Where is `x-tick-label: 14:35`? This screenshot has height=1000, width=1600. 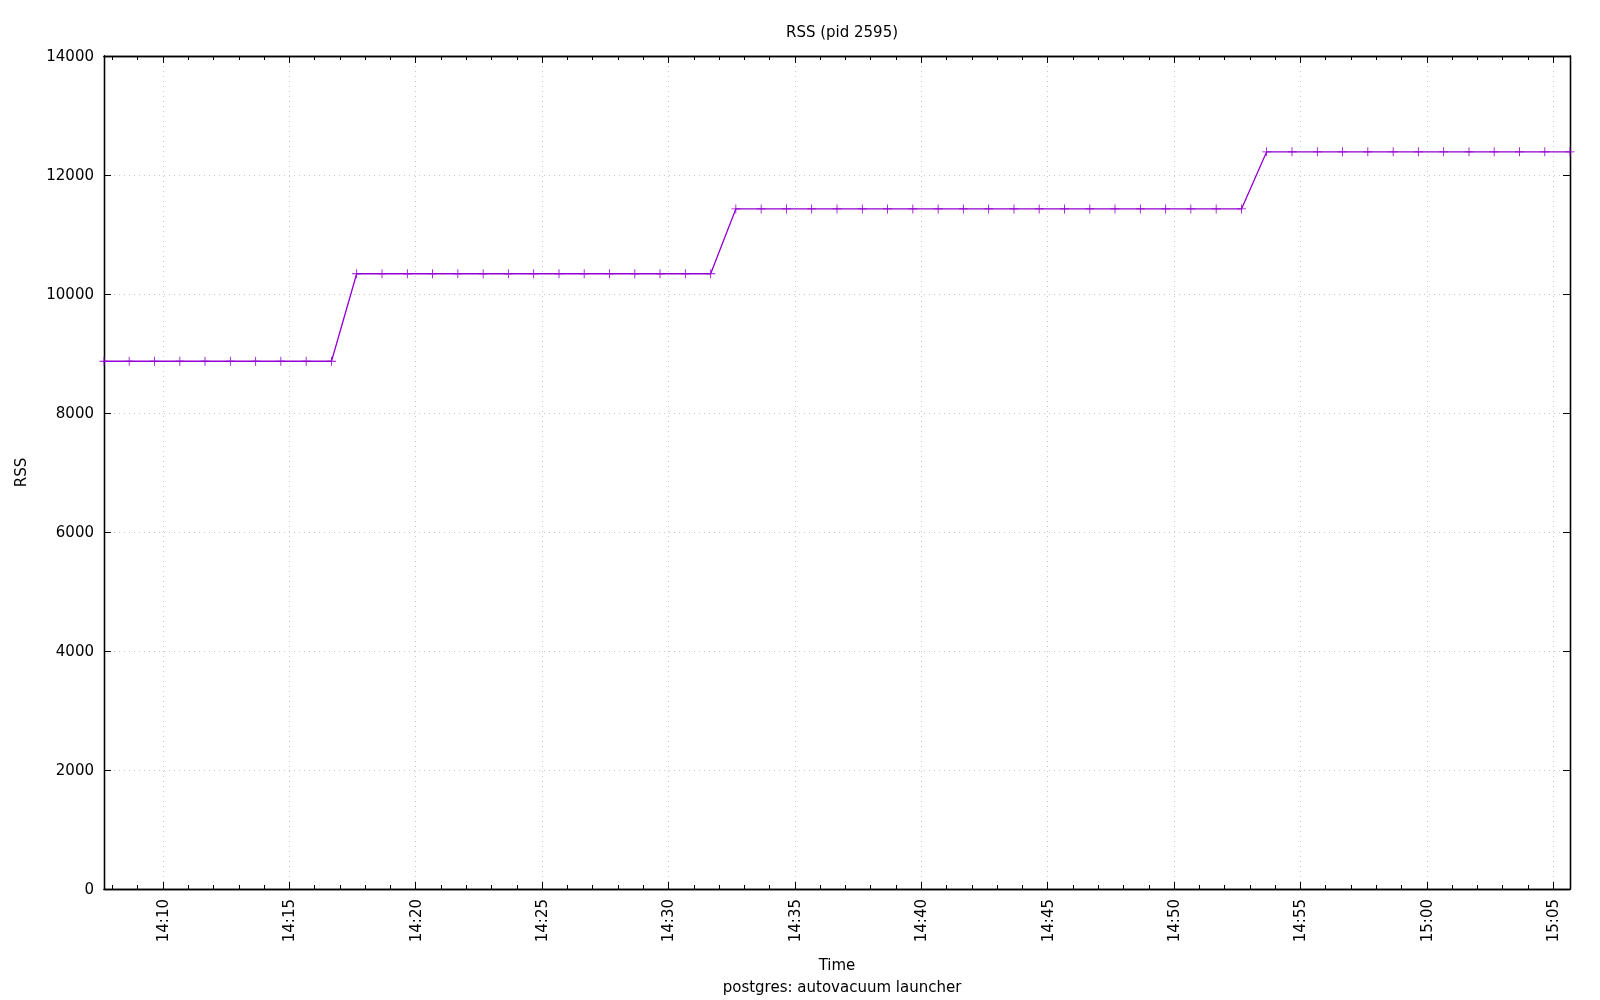 x-tick-label: 14:35 is located at coordinates (794, 921).